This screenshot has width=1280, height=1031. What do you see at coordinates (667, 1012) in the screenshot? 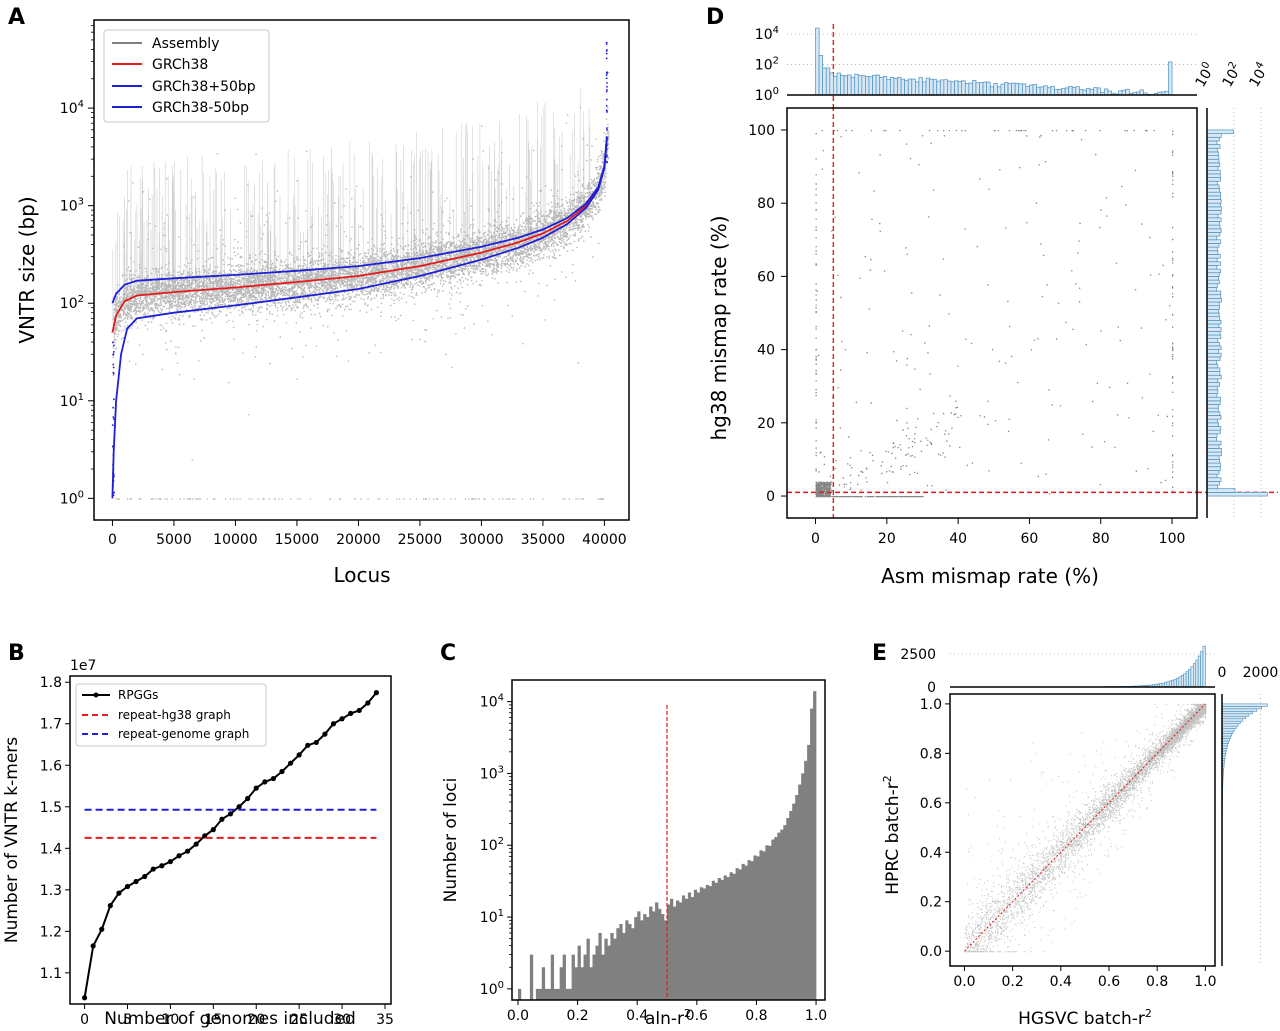
I see `panel-c-x-ticks: 0.0 0.2 0.4 0.6 0.8 1.0` at bounding box center [667, 1012].